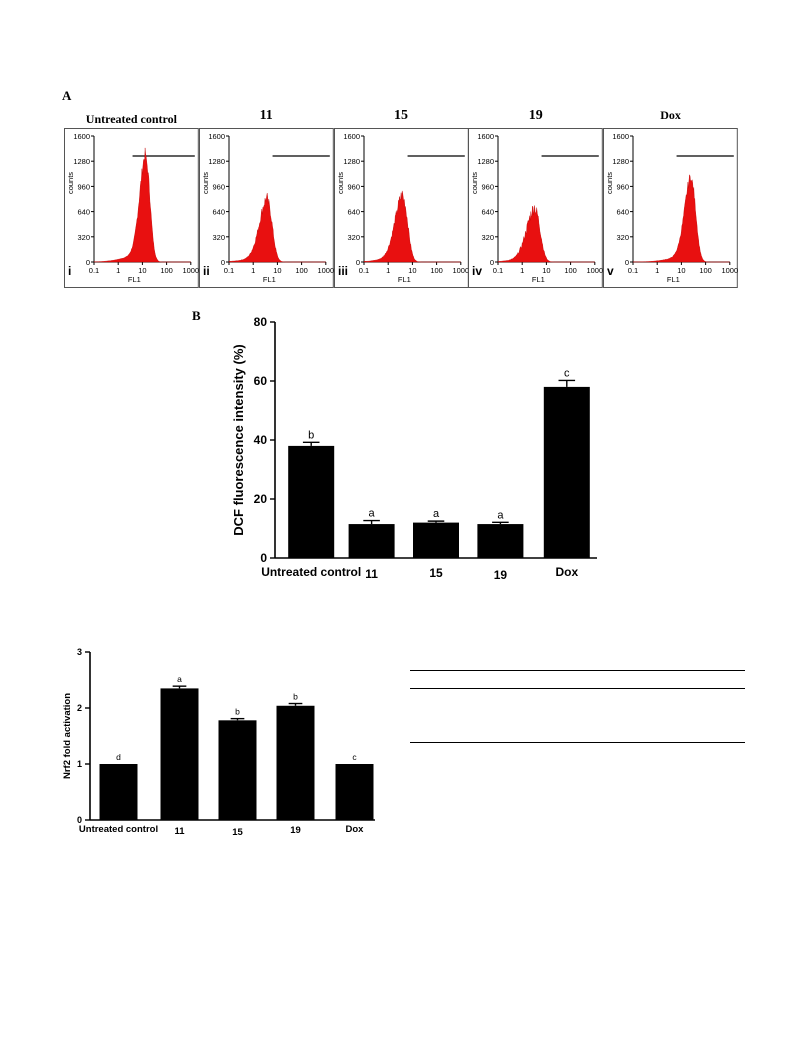  Describe the element at coordinates (610, 271) in the screenshot. I see `panel-roman-numeral: v` at that location.